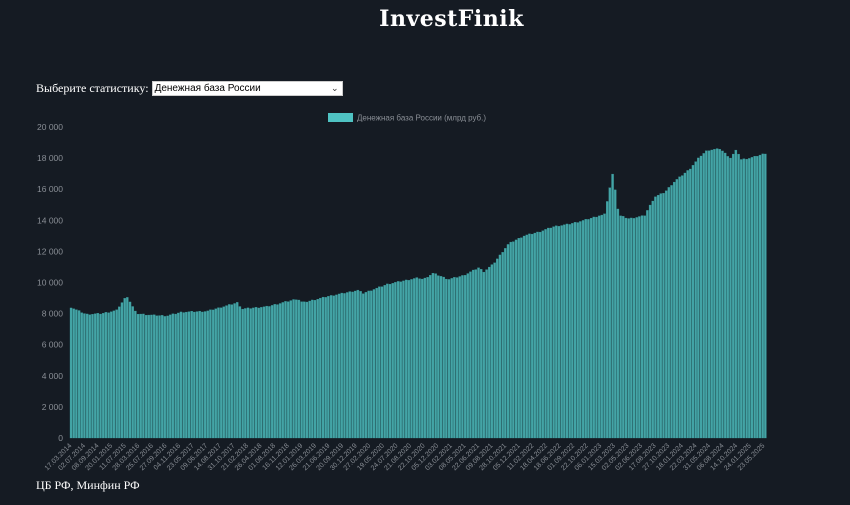 Image resolution: width=850 pixels, height=505 pixels. Describe the element at coordinates (50, 127) in the screenshot. I see `y-tick-label: 20 000` at that location.